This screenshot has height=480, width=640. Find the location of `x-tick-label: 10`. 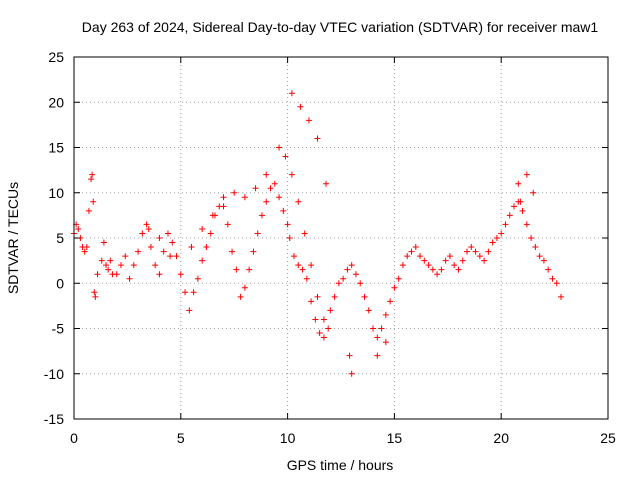

x-tick-label: 10 is located at coordinates (288, 438).